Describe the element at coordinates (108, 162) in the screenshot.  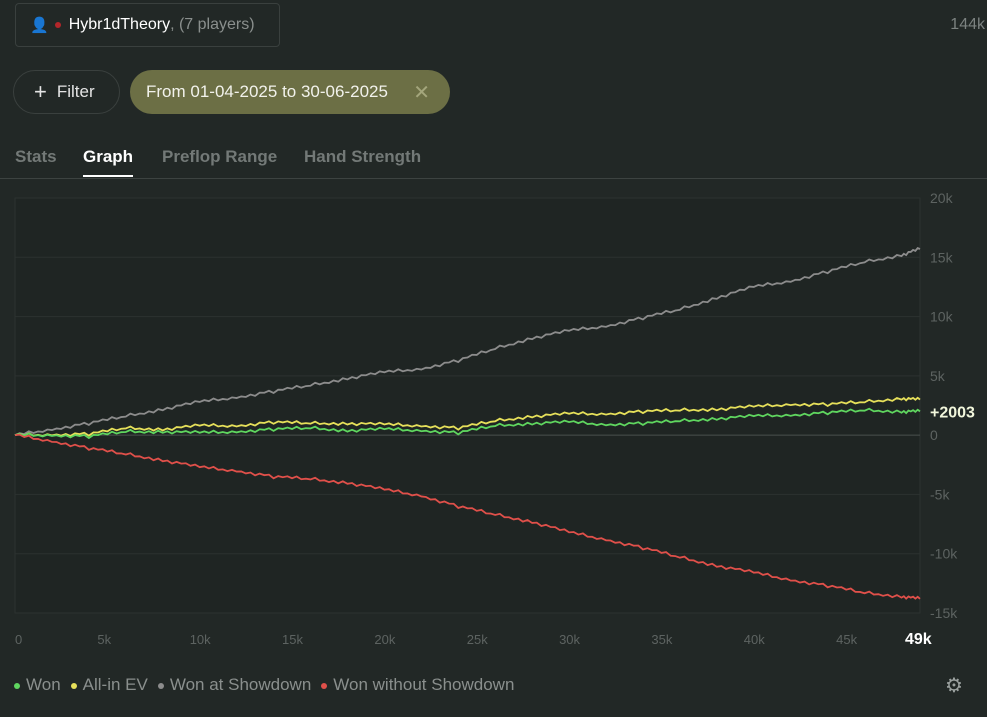
I see `tab-graph: Graph` at that location.